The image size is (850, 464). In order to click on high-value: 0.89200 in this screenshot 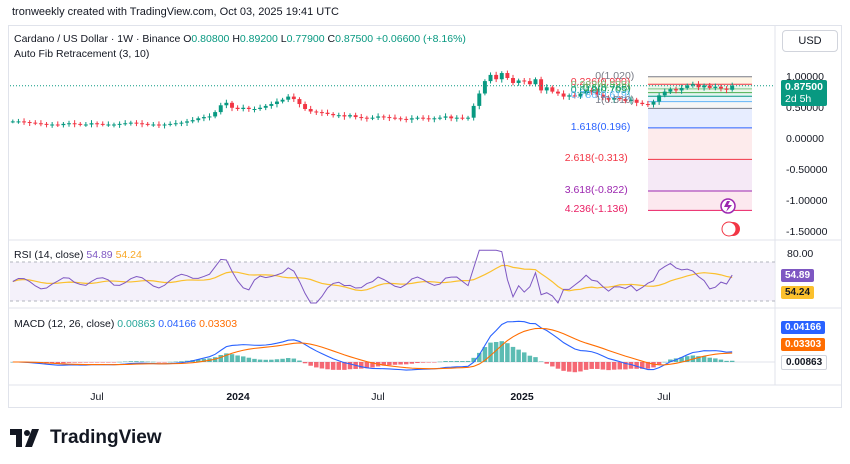, I will do `click(258, 39)`.